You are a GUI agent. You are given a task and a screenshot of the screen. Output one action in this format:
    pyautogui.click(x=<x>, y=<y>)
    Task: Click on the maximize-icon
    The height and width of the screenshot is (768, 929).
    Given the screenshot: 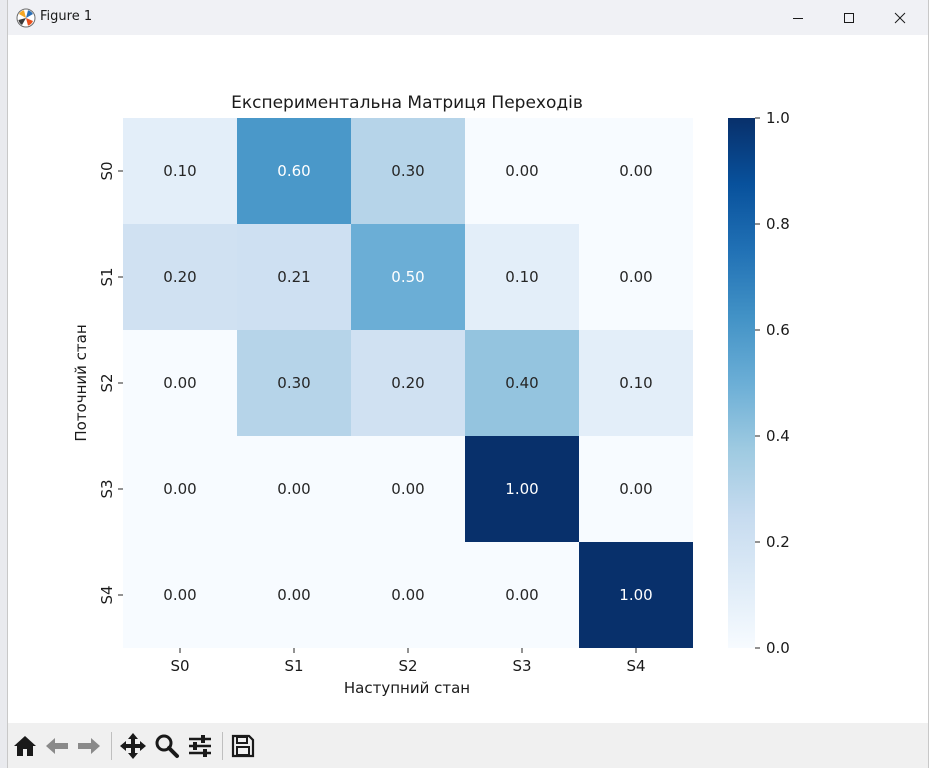 What is the action you would take?
    pyautogui.click(x=849, y=17)
    